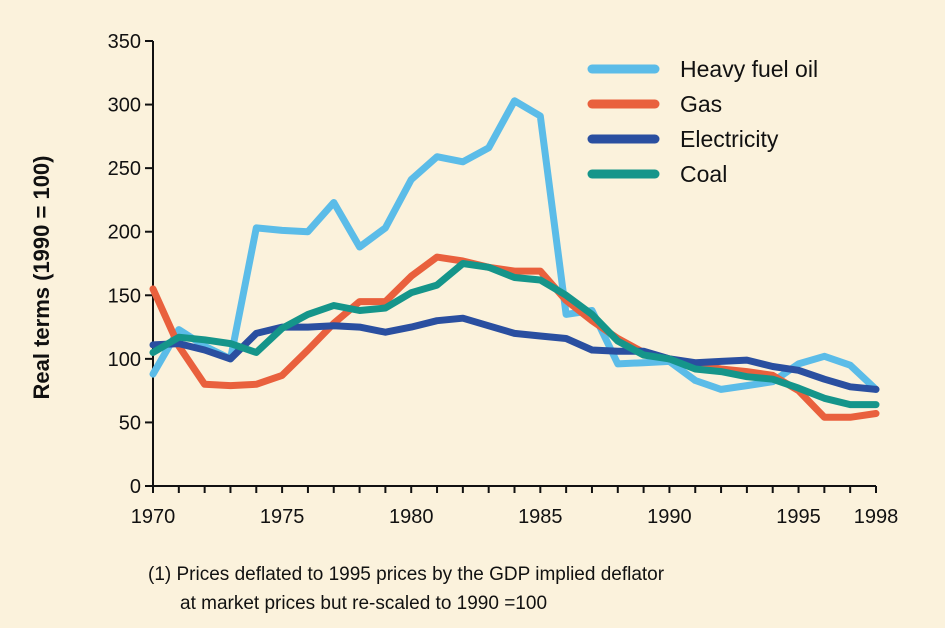 The width and height of the screenshot is (945, 628). What do you see at coordinates (124, 233) in the screenshot?
I see `y-tick-label: 200` at bounding box center [124, 233].